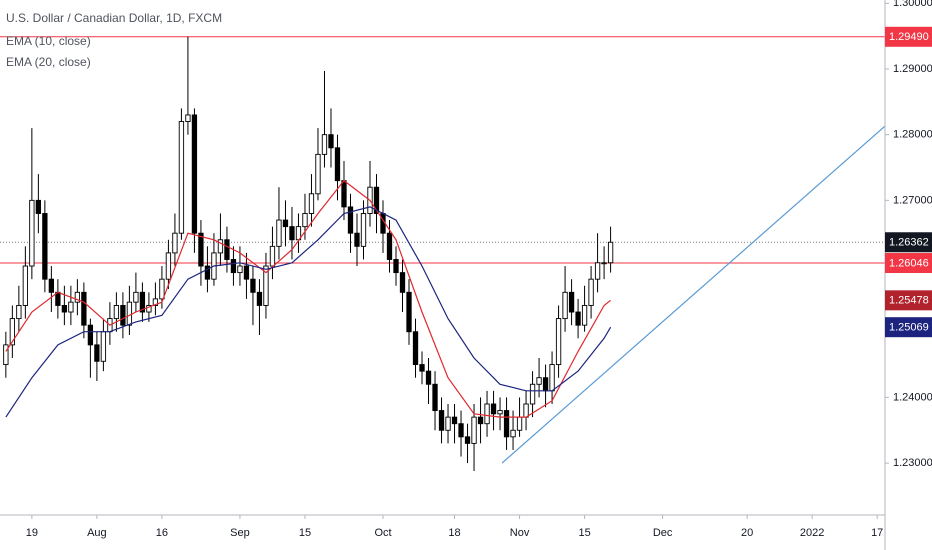  Describe the element at coordinates (520, 533) in the screenshot. I see `x-tick-label: Nov` at that location.